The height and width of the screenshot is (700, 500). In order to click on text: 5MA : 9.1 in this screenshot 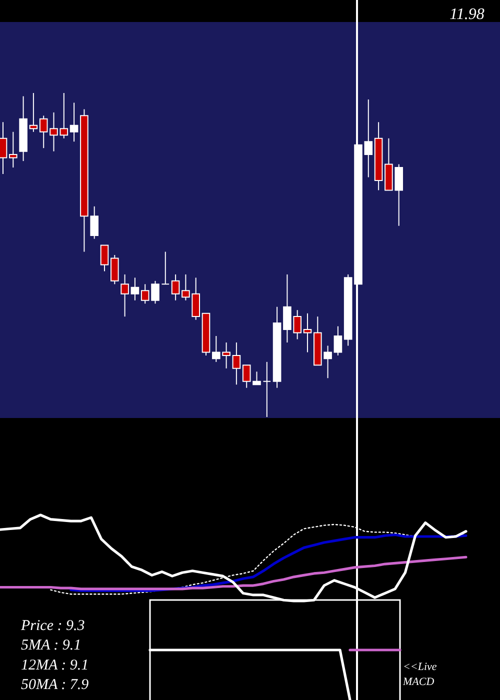, I will do `click(51, 646)`.